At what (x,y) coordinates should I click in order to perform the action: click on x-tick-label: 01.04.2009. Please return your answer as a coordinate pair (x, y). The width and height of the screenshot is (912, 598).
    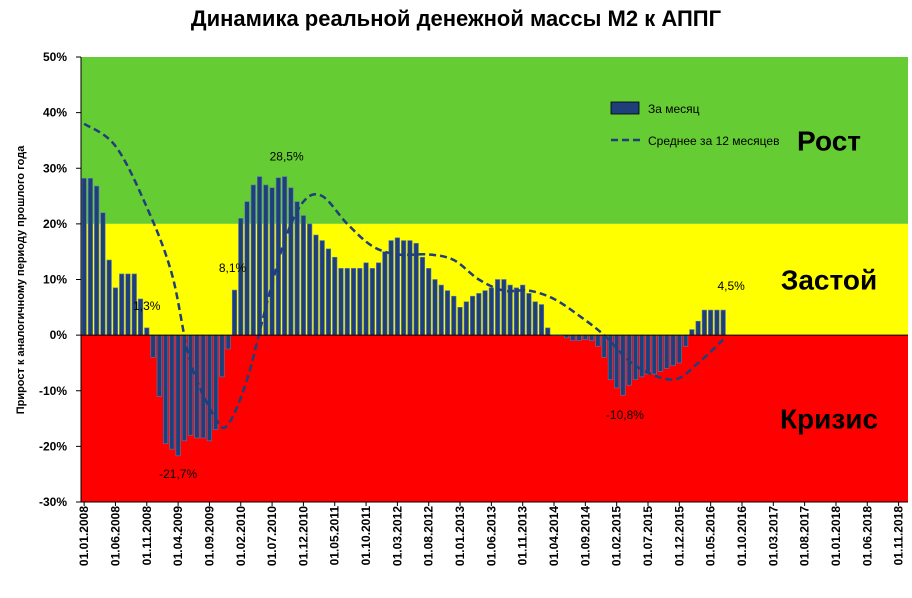
    Looking at the image, I should click on (178, 536).